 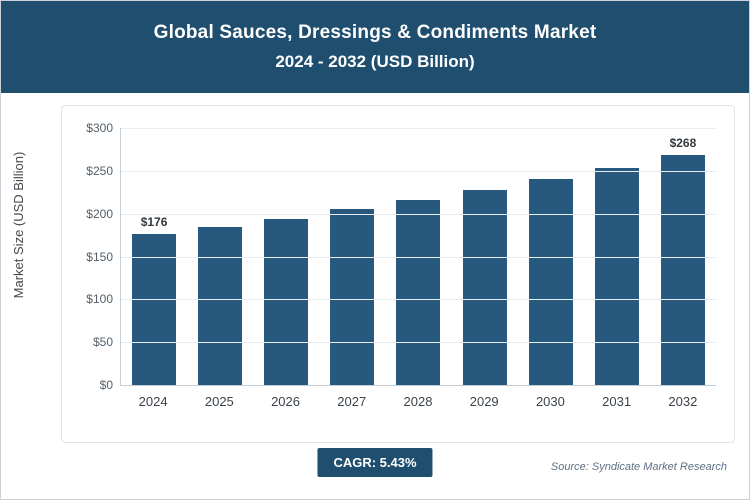 What do you see at coordinates (99, 128) in the screenshot?
I see `y-tick-label: $300` at bounding box center [99, 128].